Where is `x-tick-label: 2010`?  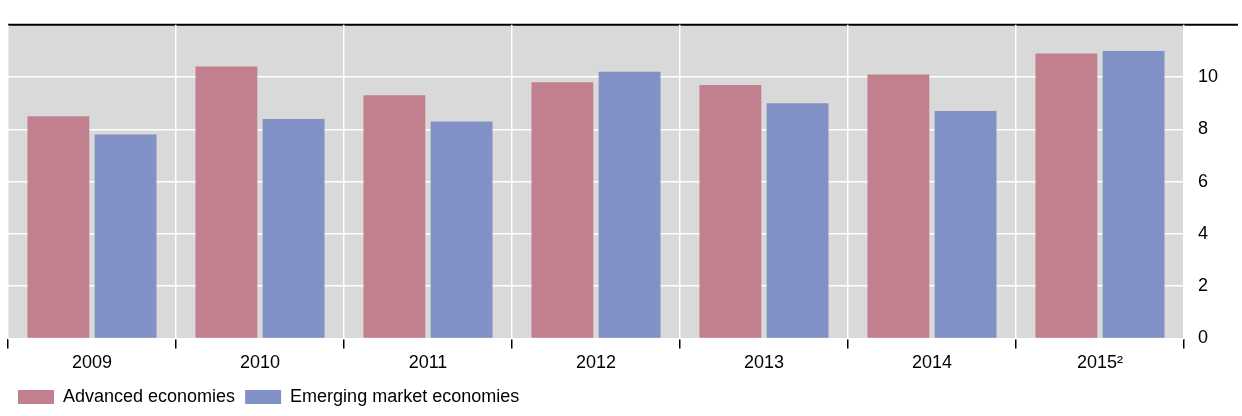
x-tick-label: 2010 is located at coordinates (260, 362).